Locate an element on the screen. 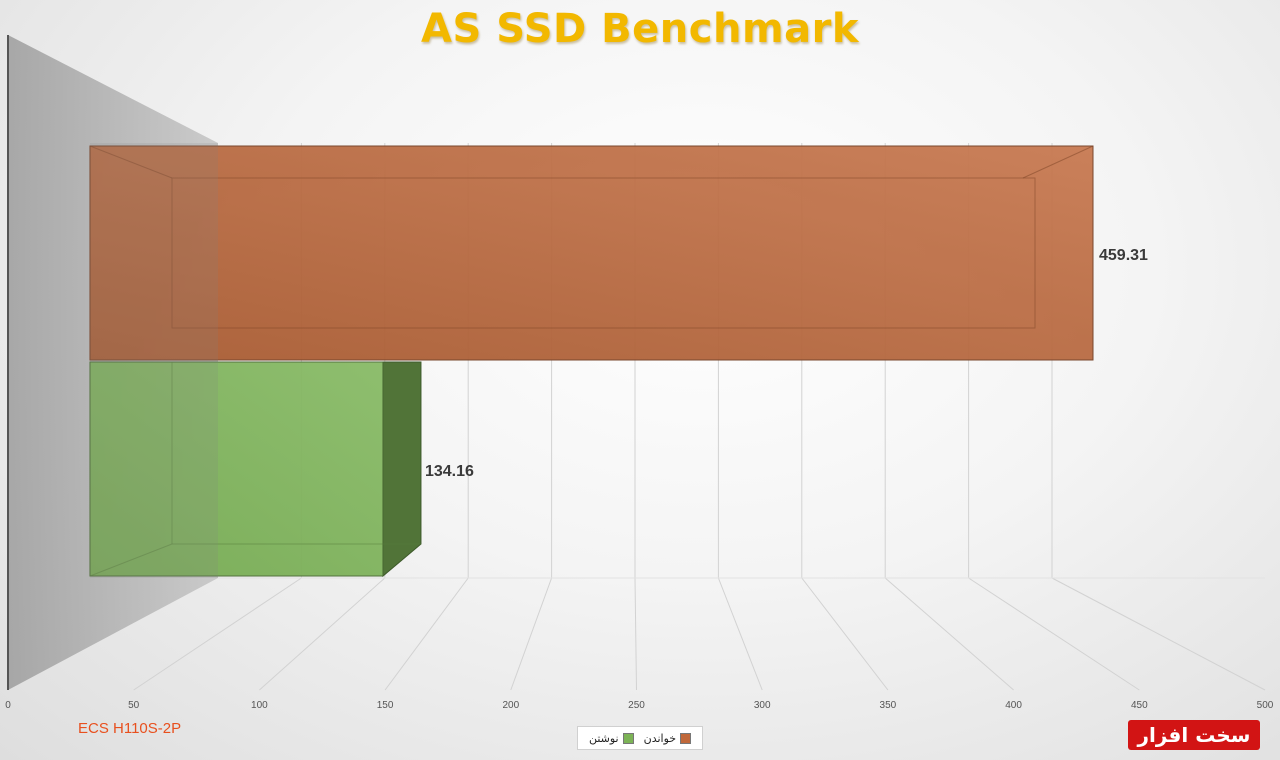  chart-legend: خواندن نوشتن is located at coordinates (640, 738).